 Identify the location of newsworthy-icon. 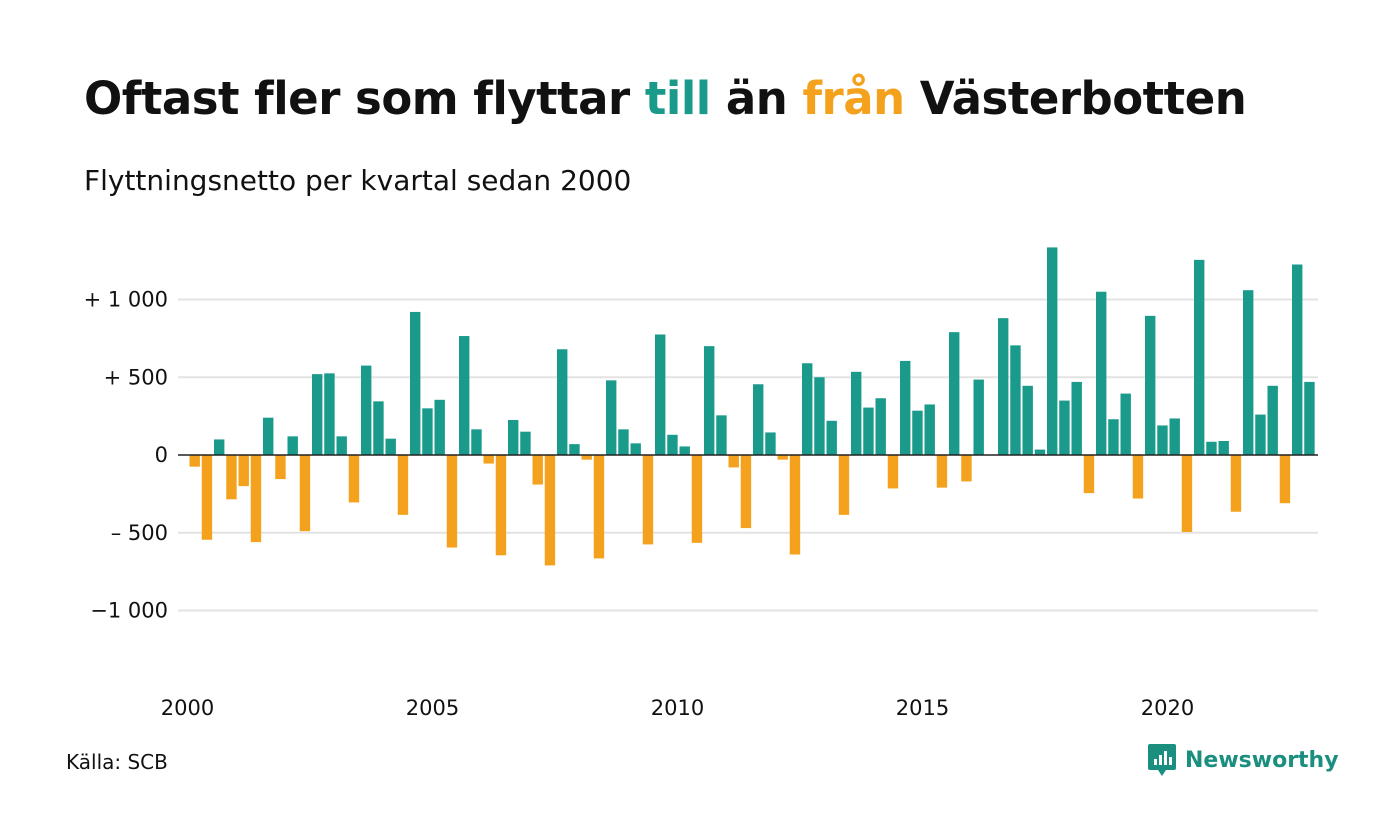
(1162, 760).